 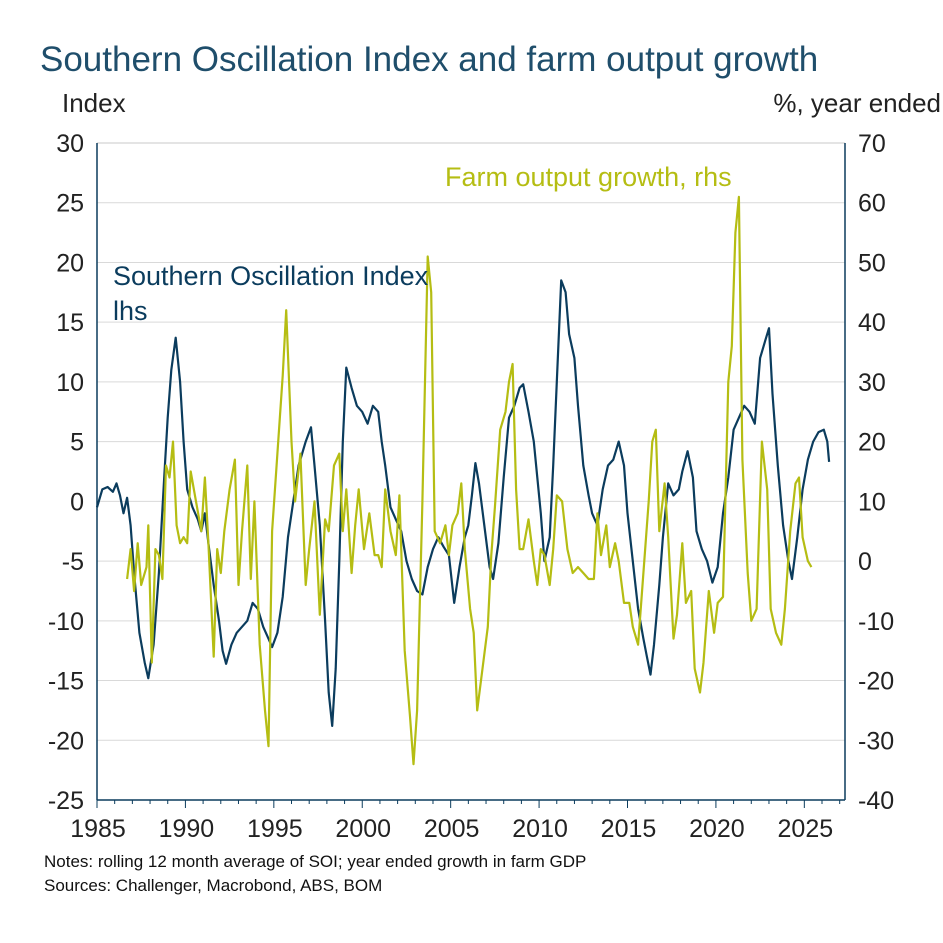 What do you see at coordinates (540, 829) in the screenshot?
I see `x-tick-label: 2010` at bounding box center [540, 829].